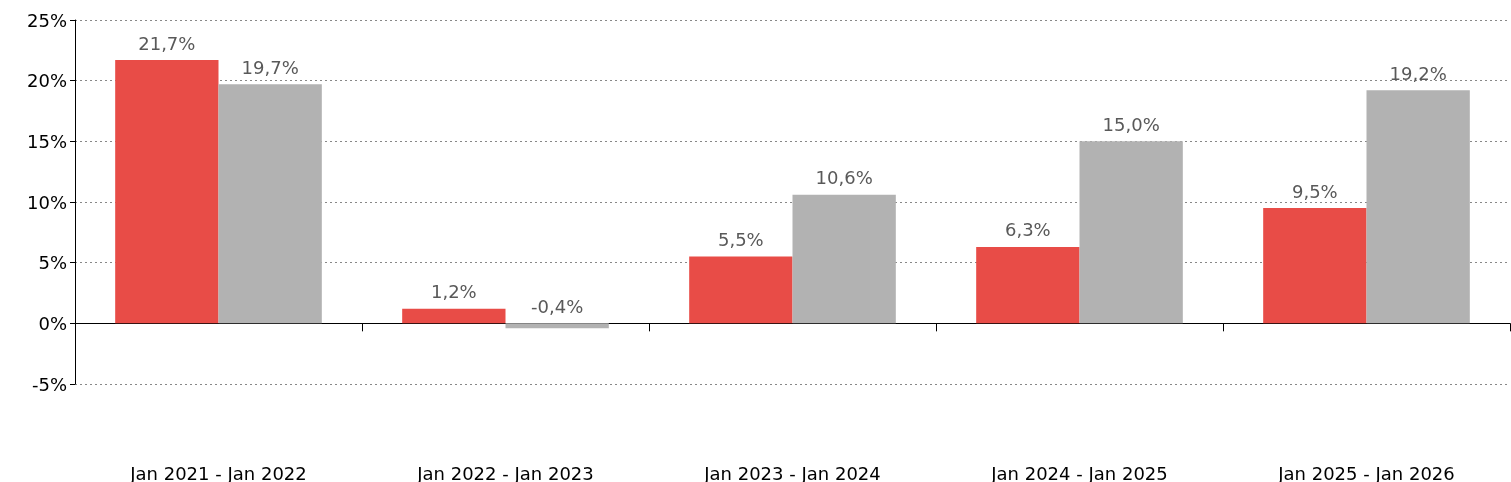 The width and height of the screenshot is (1511, 482). What do you see at coordinates (46, 81) in the screenshot?
I see `y-tick-label: 20%` at bounding box center [46, 81].